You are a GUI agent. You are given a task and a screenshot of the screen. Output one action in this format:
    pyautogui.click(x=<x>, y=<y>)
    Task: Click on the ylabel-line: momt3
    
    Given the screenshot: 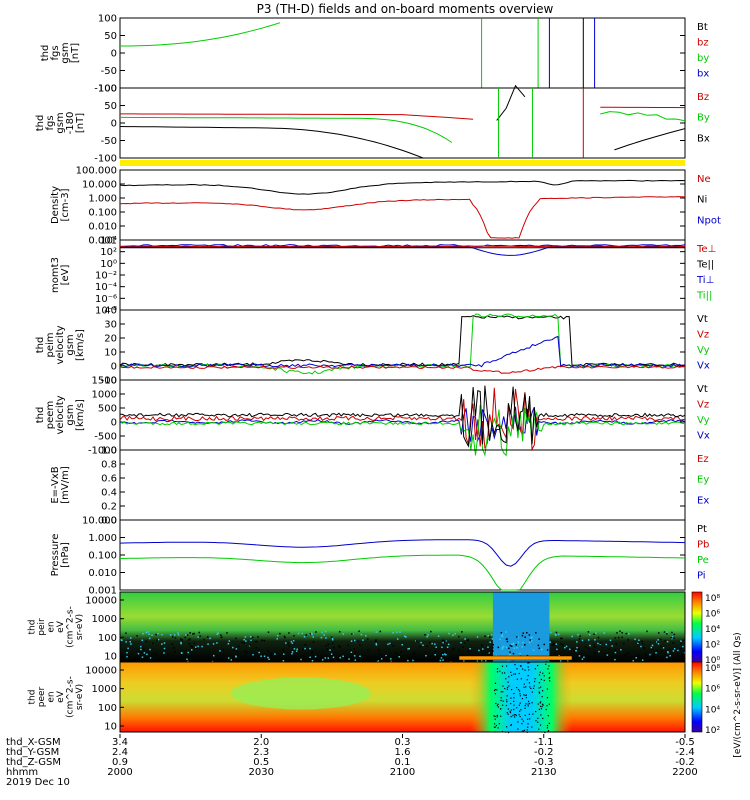 What is the action you would take?
    pyautogui.click(x=55, y=275)
    